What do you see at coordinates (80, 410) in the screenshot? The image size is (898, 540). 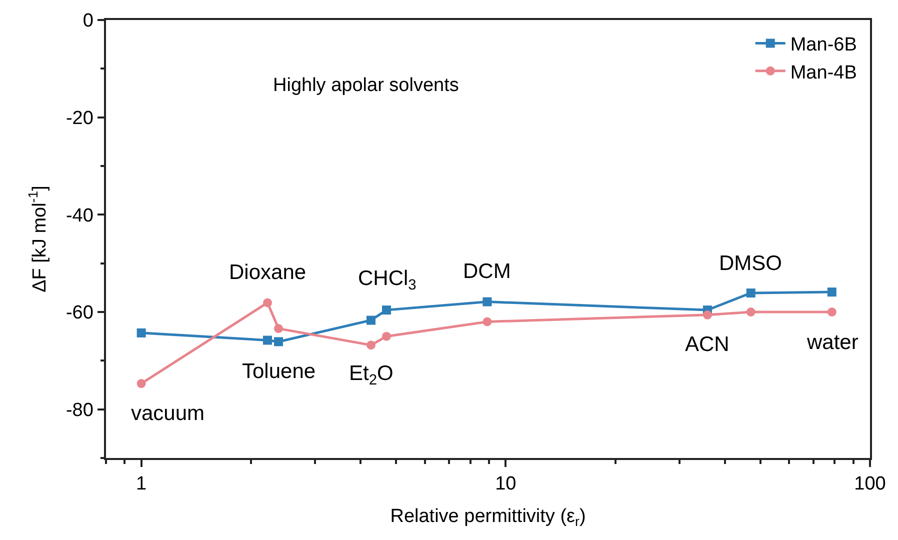 I see `y-tick-label: -80` at bounding box center [80, 410].